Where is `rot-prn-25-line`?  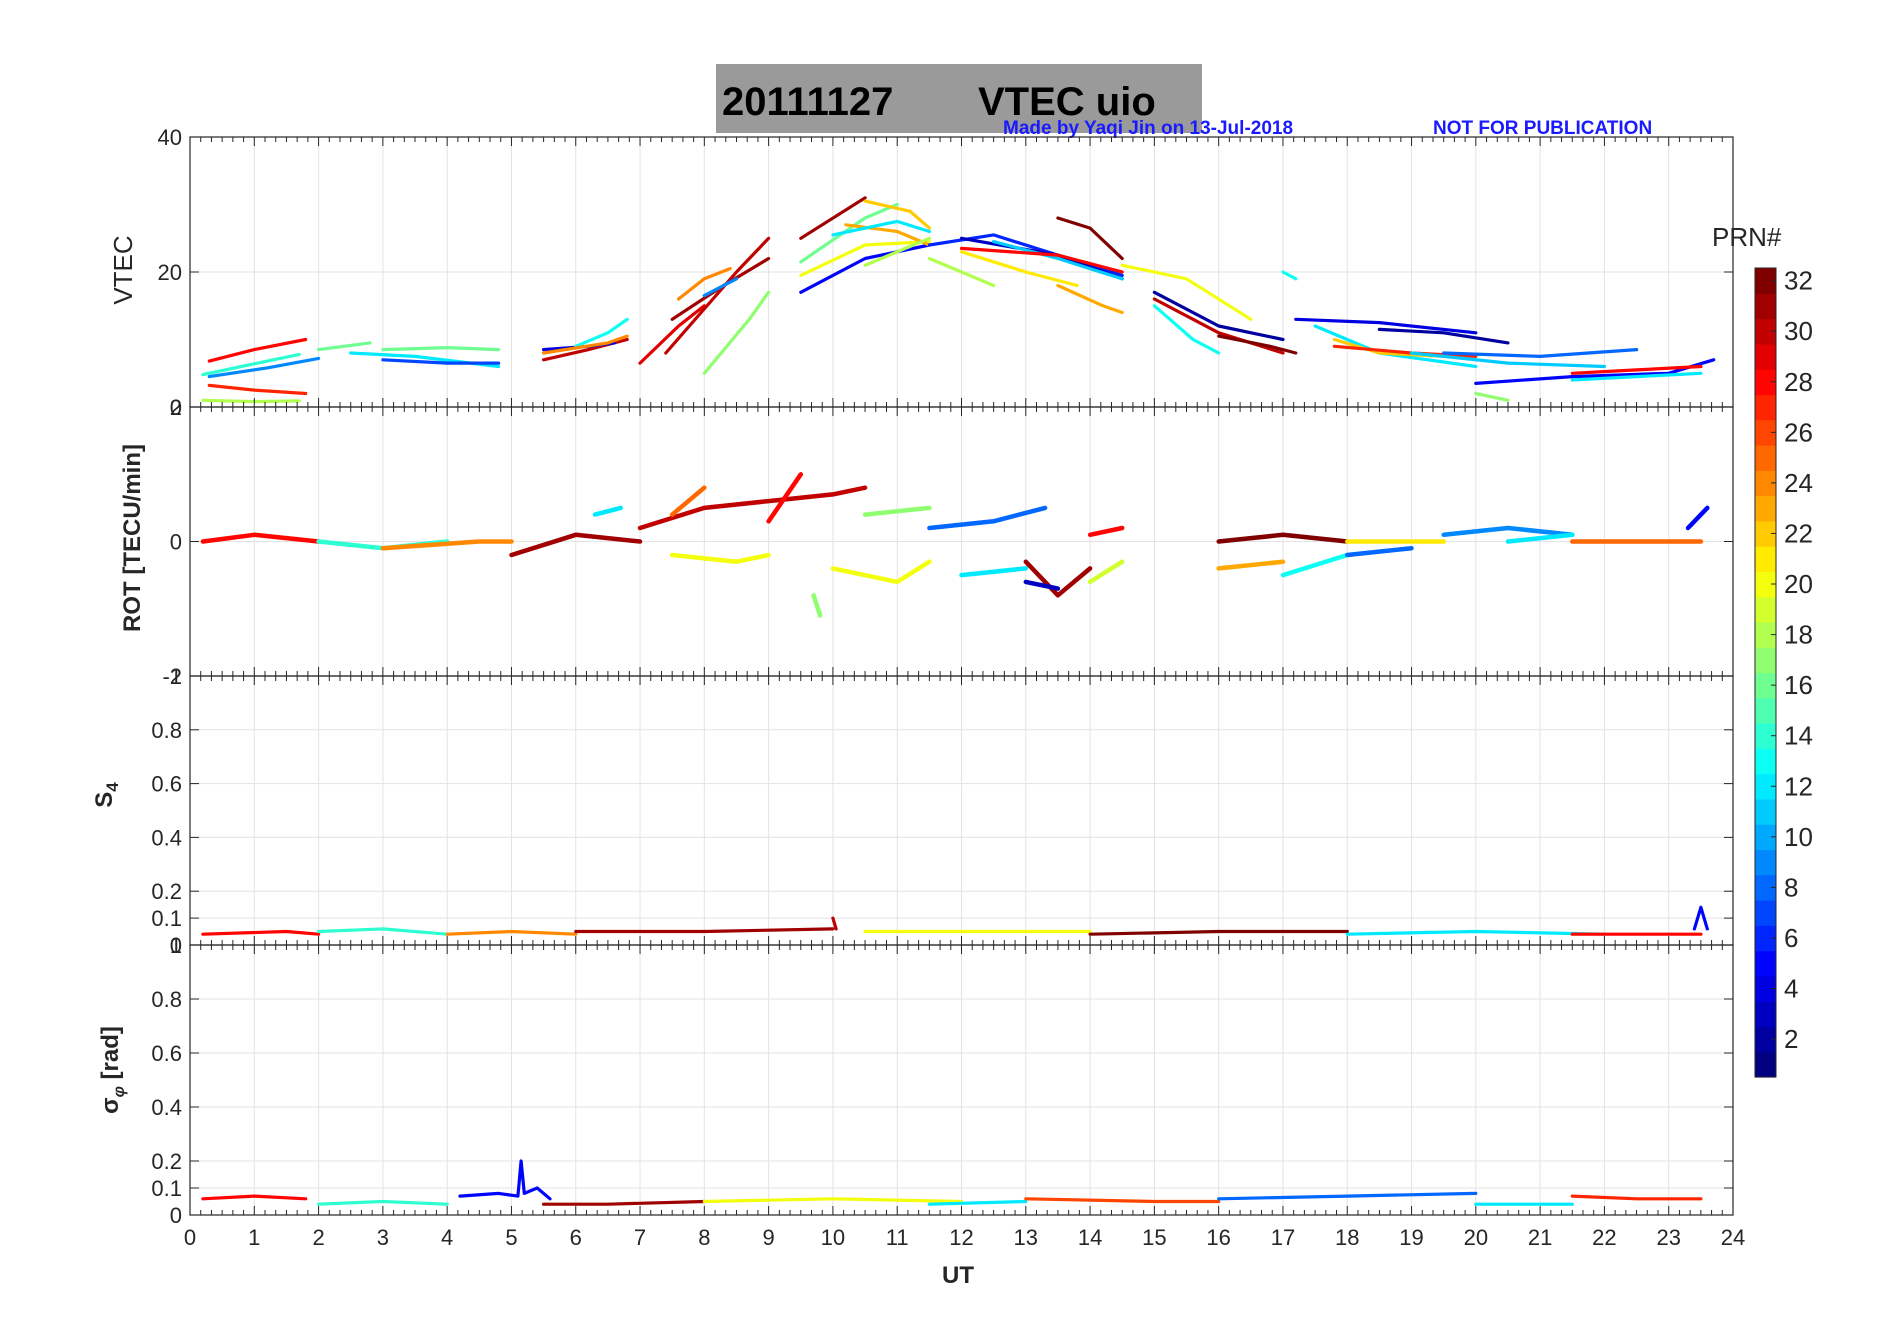
rot-prn-25-line is located at coordinates (688, 501).